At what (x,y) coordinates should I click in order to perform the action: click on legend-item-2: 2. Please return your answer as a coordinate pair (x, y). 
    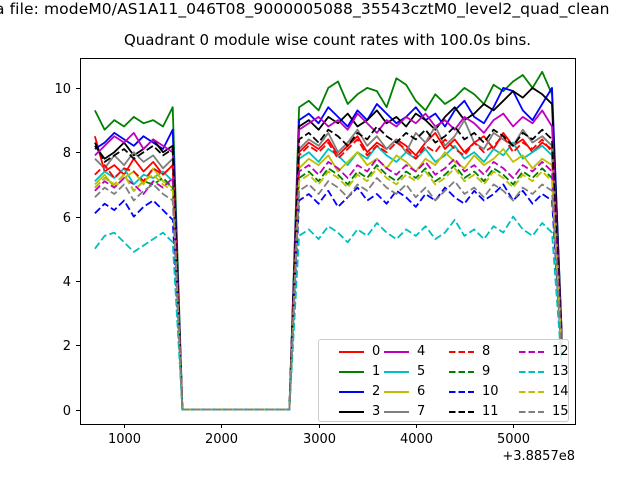
    Looking at the image, I should click on (359, 392).